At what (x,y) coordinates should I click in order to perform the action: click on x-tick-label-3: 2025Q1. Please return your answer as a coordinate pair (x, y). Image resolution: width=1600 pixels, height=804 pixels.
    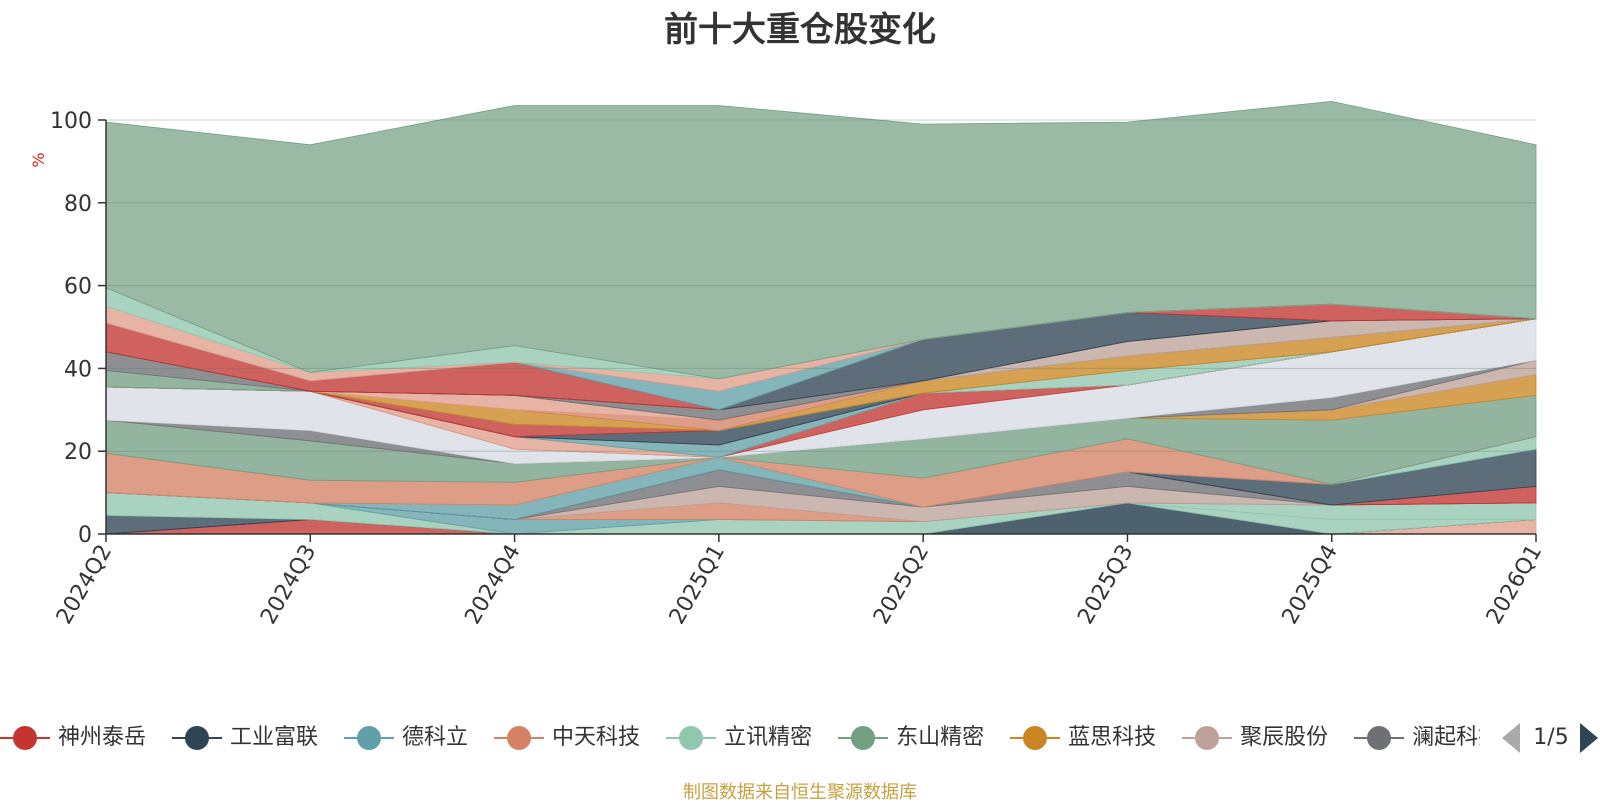
    Looking at the image, I should click on (697, 585).